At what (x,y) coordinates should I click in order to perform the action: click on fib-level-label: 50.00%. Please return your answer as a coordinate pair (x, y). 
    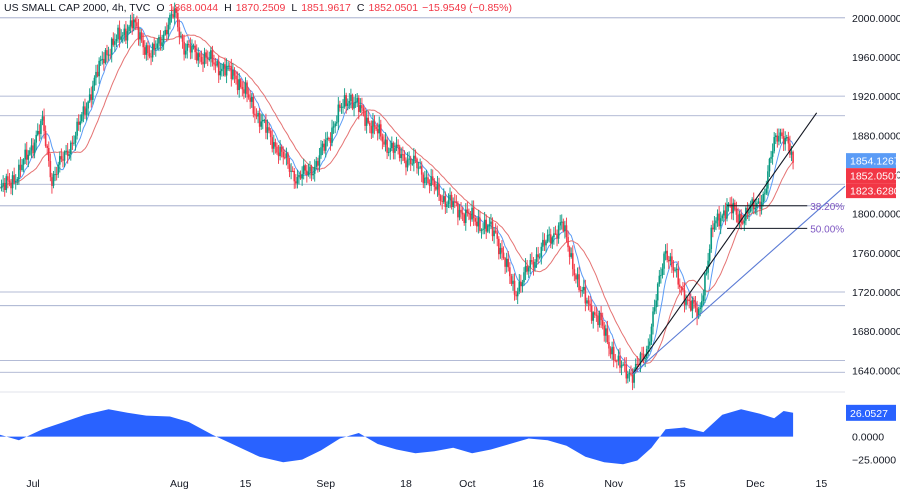
    Looking at the image, I should click on (827, 229).